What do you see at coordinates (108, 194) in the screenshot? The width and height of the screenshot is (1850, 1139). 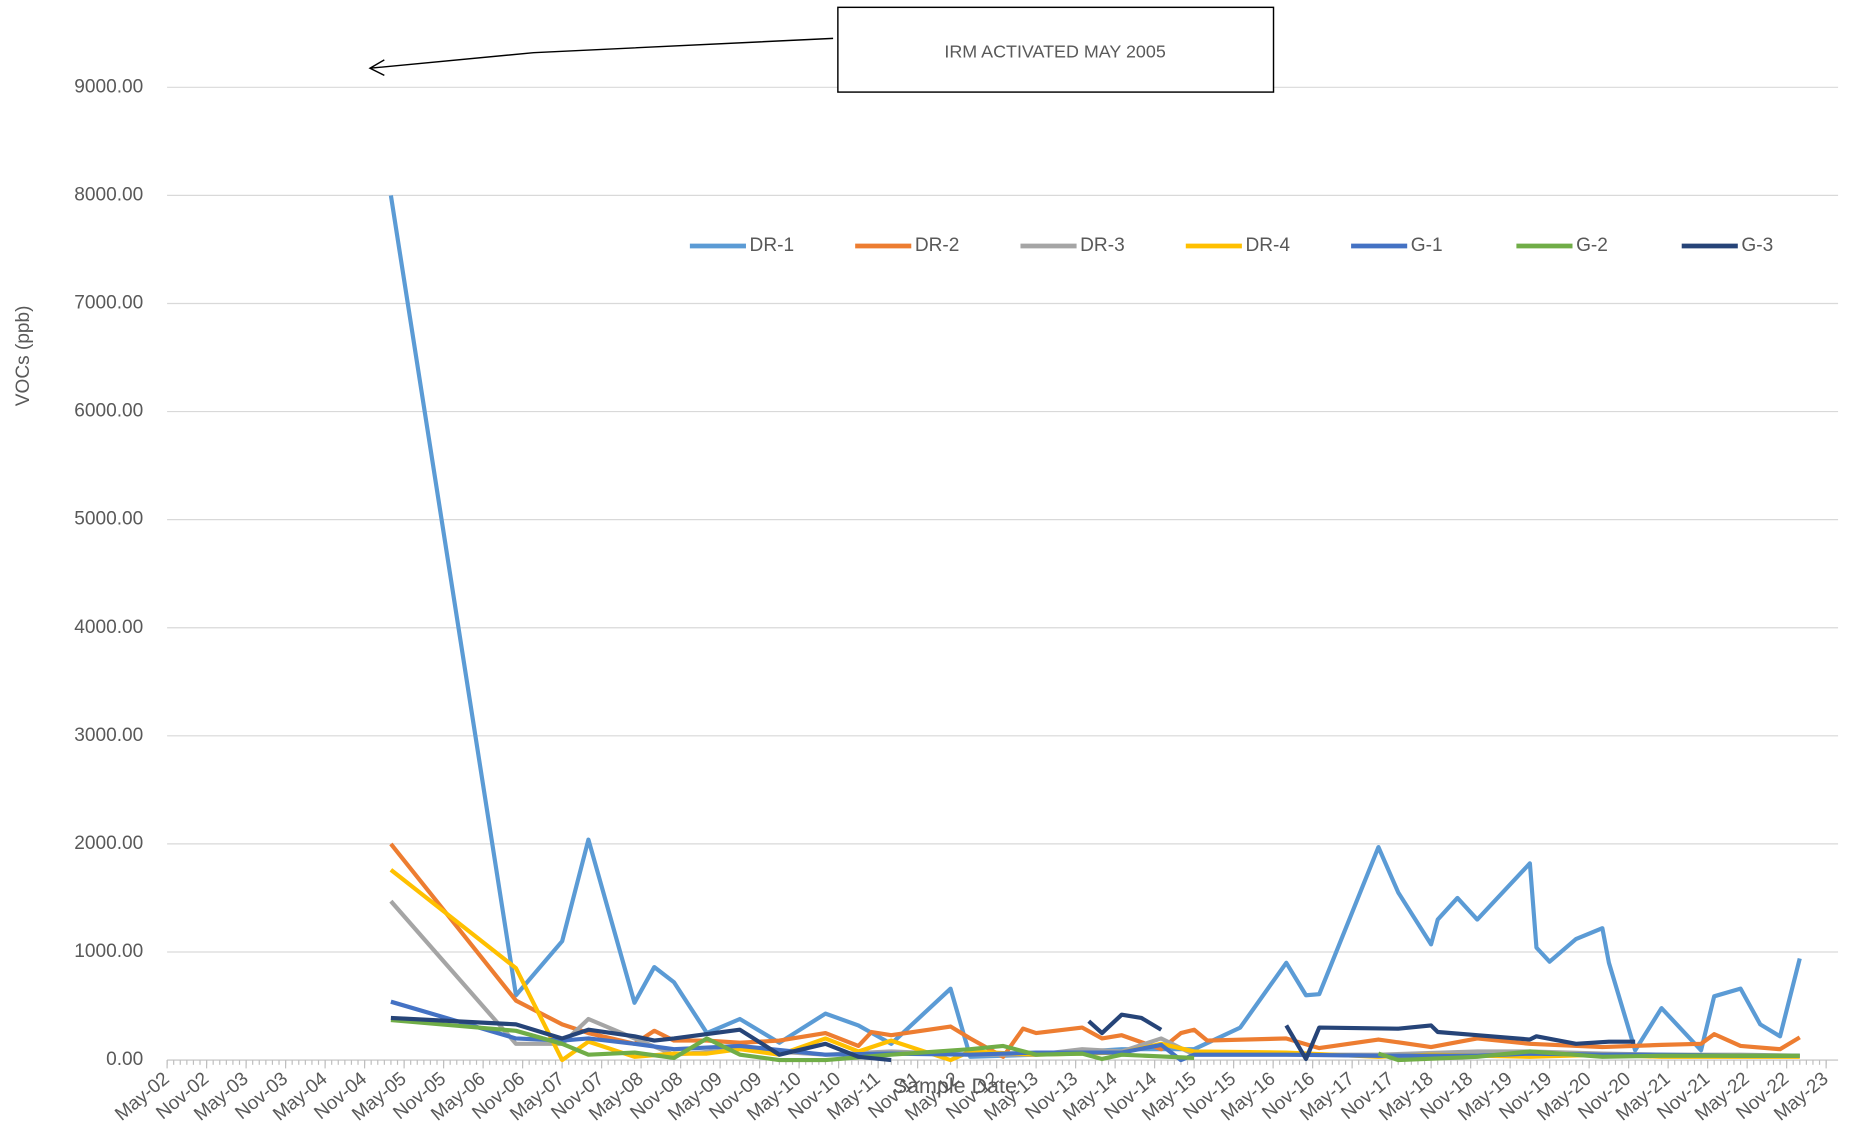 I see `y-tick-label: 8000.00` at bounding box center [108, 194].